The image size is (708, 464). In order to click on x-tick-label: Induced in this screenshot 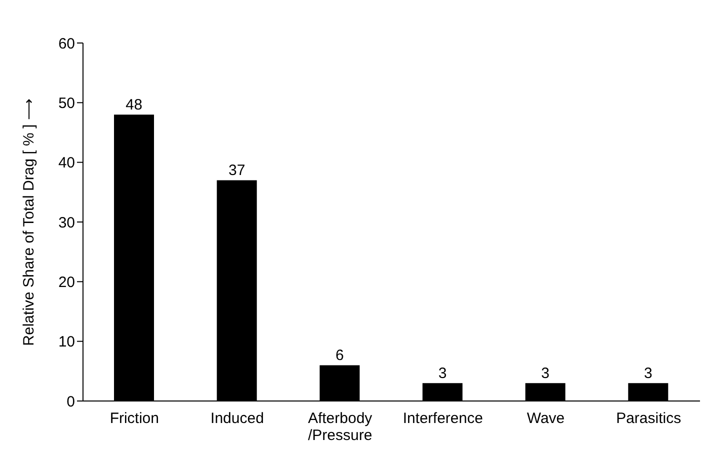, I will do `click(237, 418)`.